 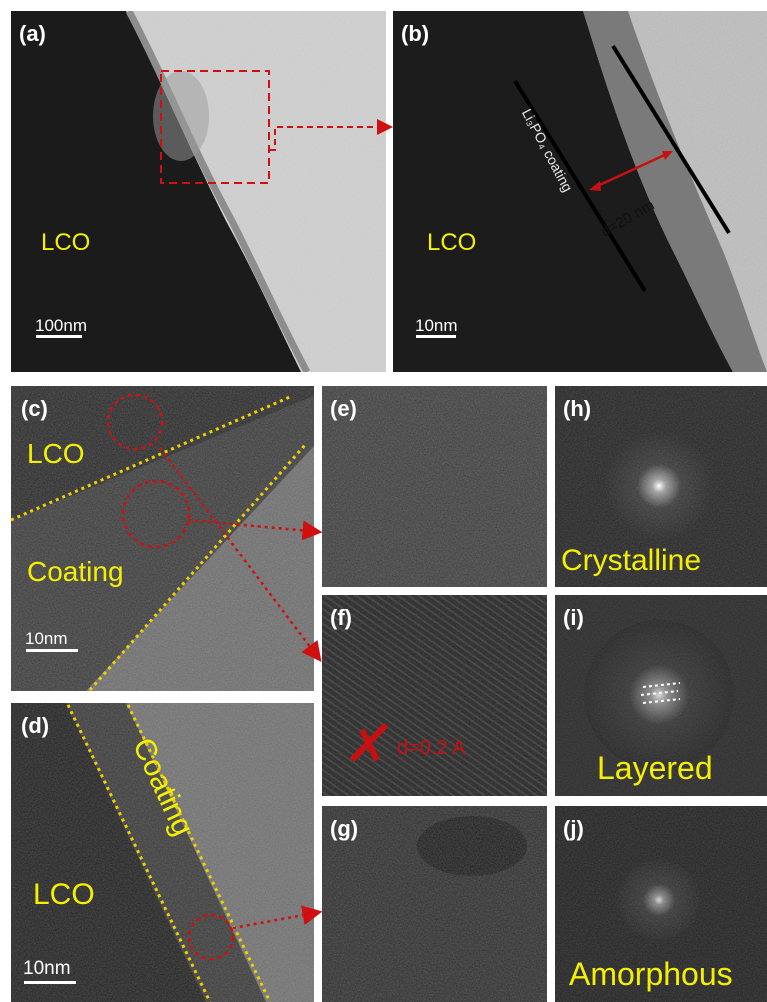 I want to click on panel-h-fft-image: (h) Crystalline, so click(x=661, y=486).